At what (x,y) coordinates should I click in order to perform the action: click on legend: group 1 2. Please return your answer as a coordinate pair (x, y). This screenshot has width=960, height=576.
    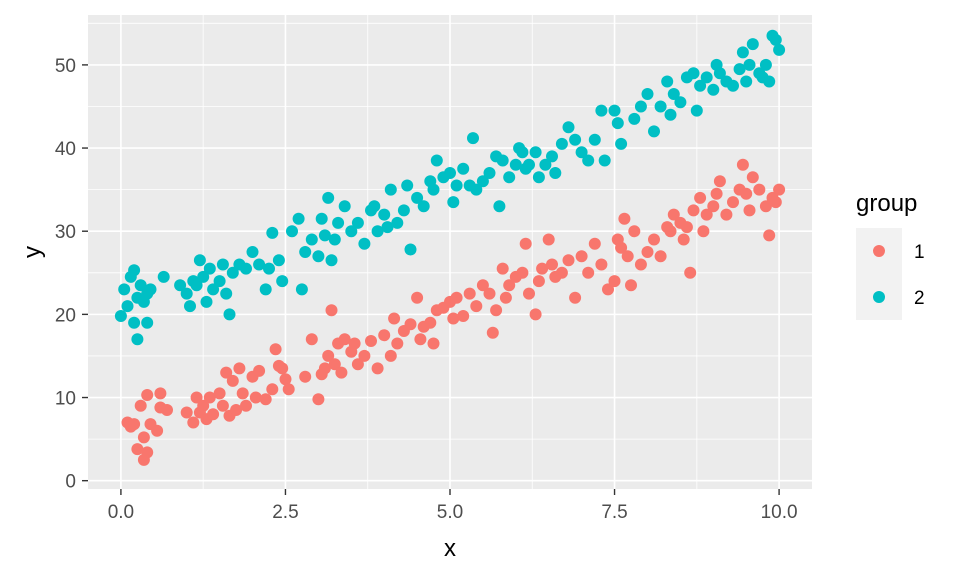
    Looking at the image, I should click on (890, 255).